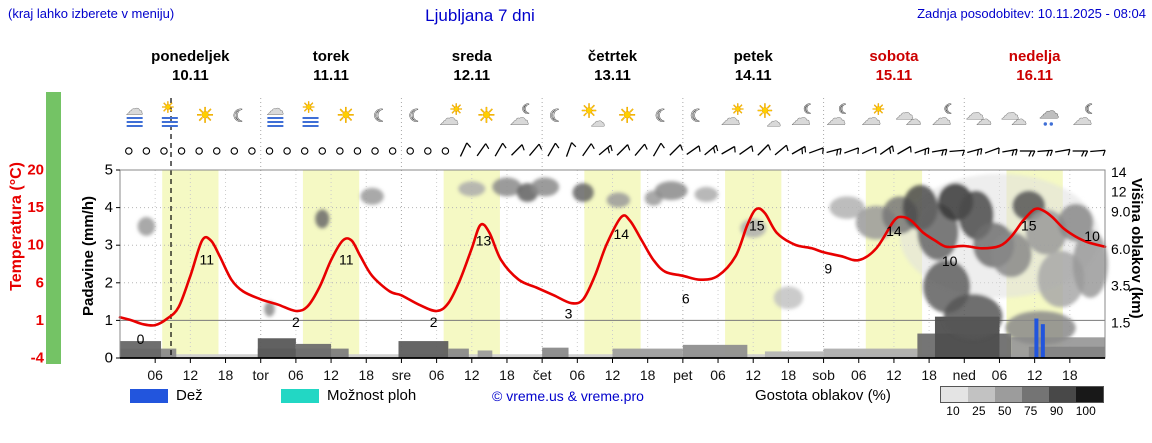 This screenshot has height=443, width=1152. I want to click on weather-icon-cloud: ☁☁, so click(908, 116).